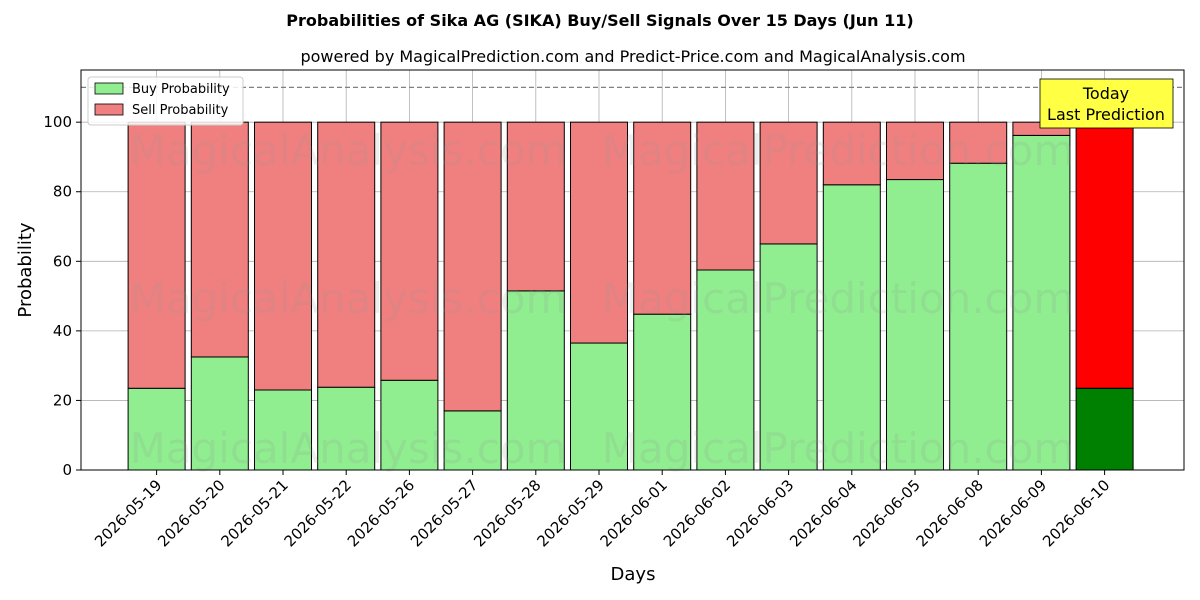 The height and width of the screenshot is (600, 1200). Describe the element at coordinates (634, 513) in the screenshot. I see `x-tick-label-2026-06-01: 2026-06-01` at that location.